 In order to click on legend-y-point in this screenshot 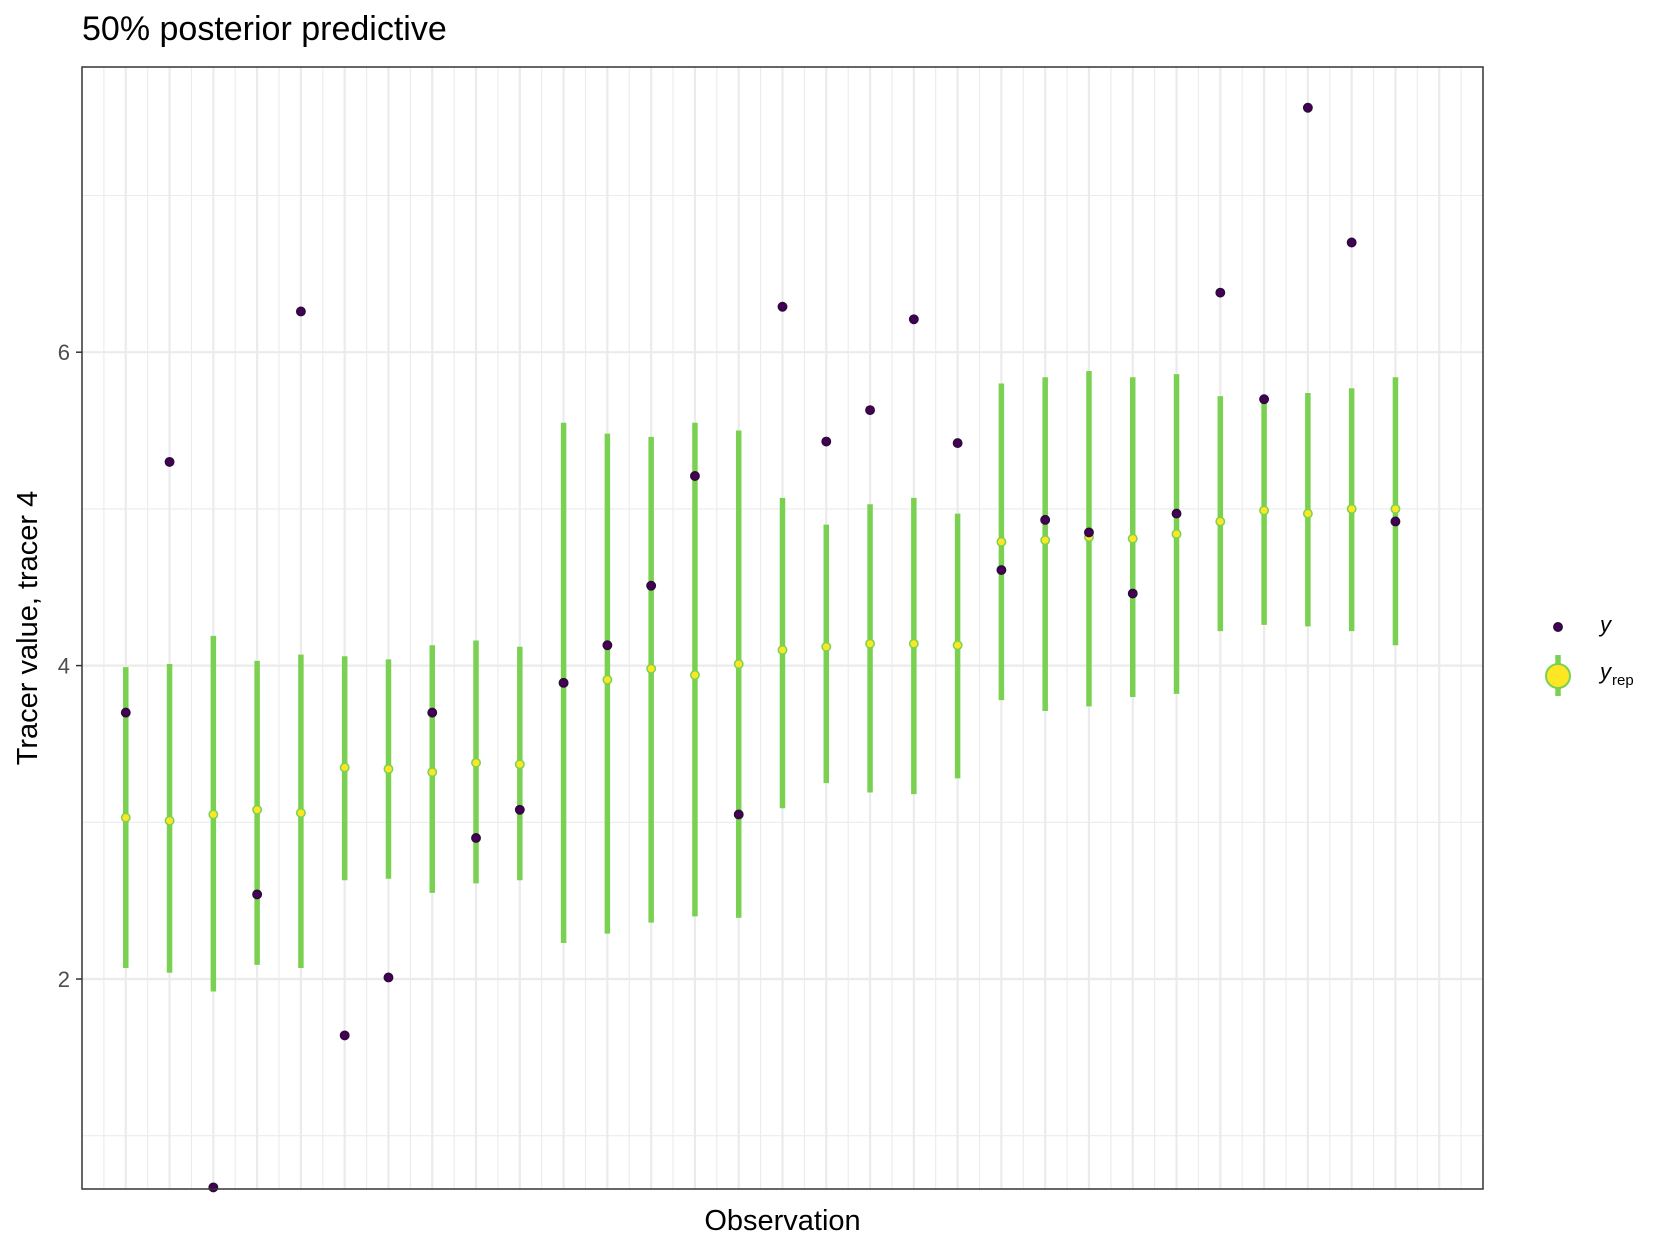, I will do `click(1558, 627)`.